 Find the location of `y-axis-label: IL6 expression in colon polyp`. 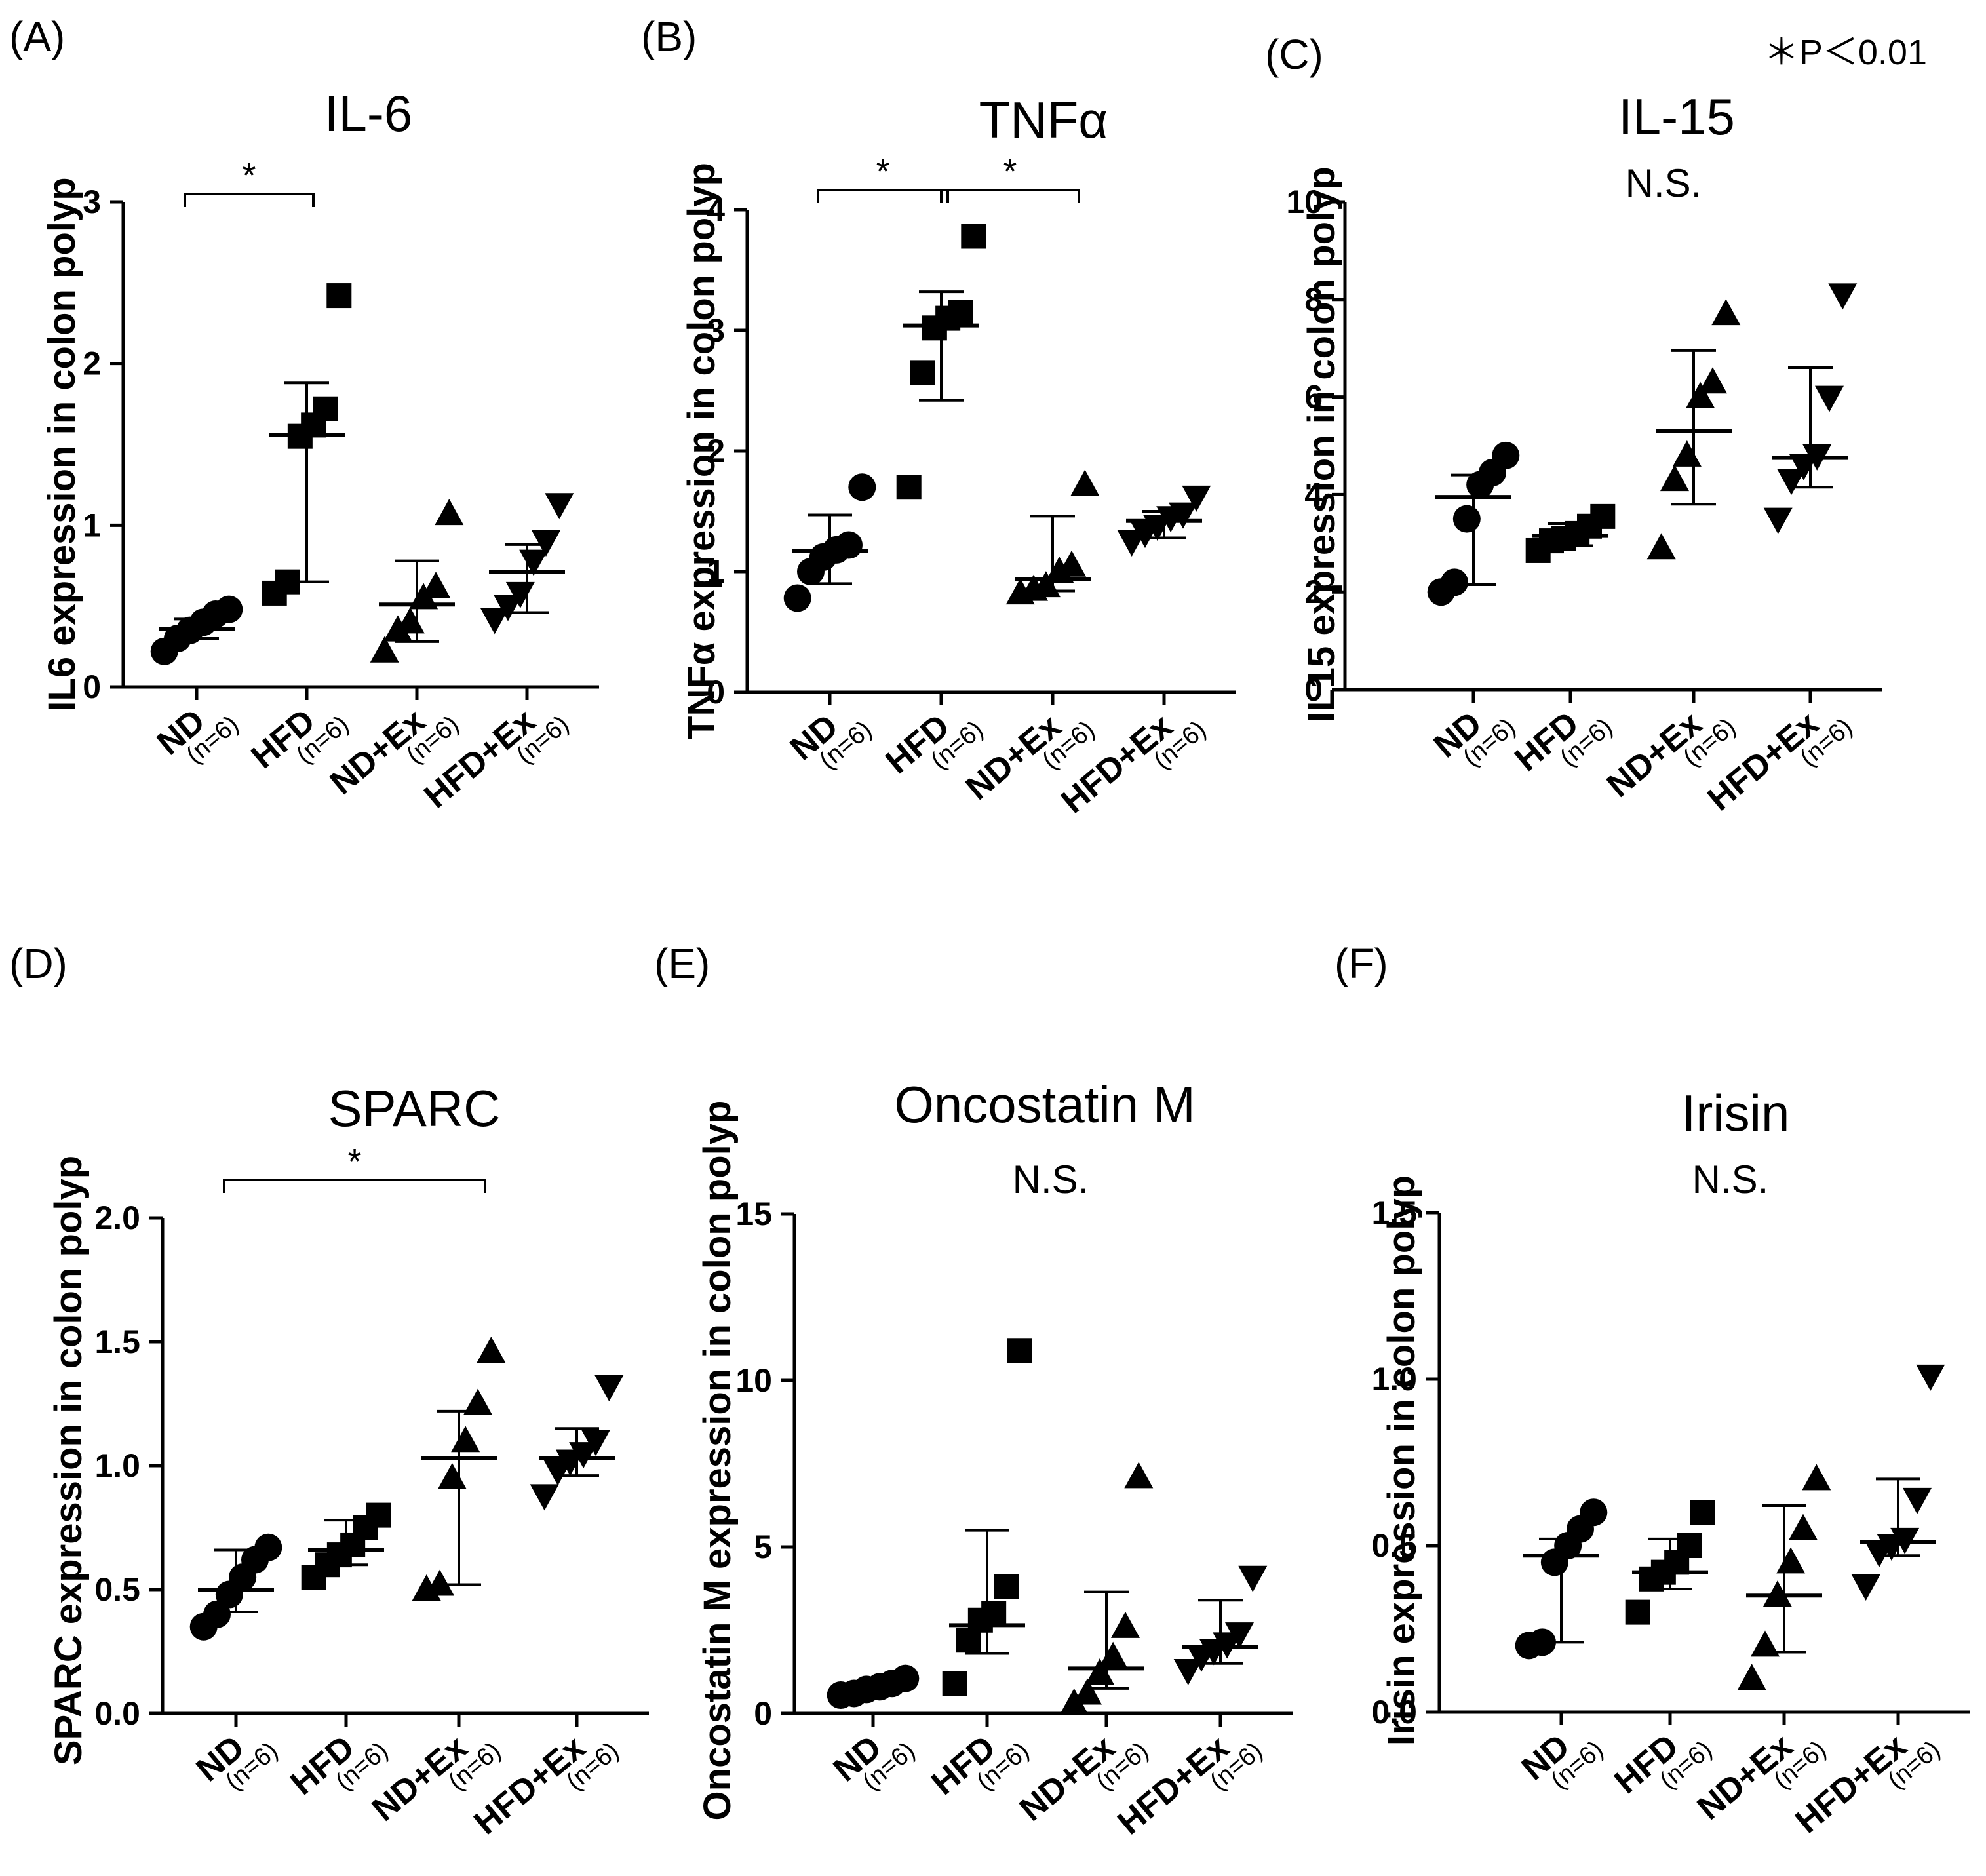

y-axis-label: IL6 expression in colon polyp is located at coordinates (62, 444).